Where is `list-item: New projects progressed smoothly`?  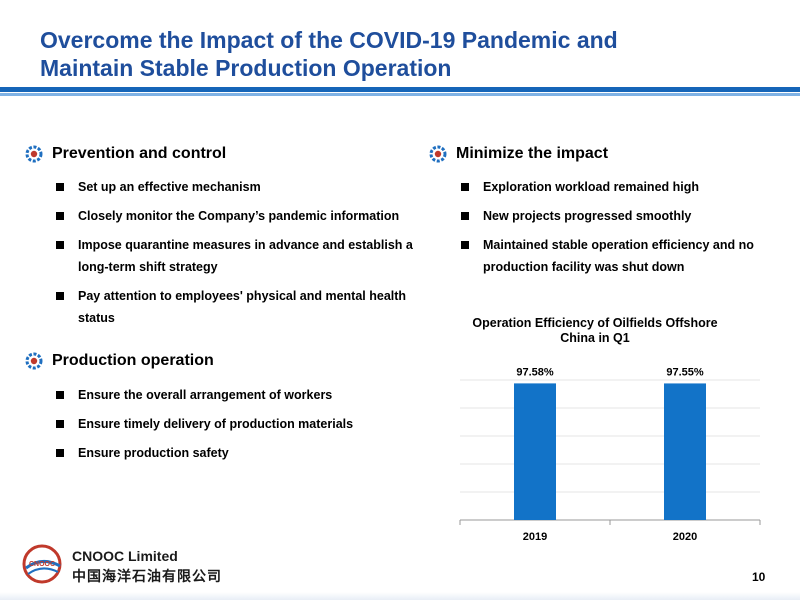 list-item: New projects progressed smoothly is located at coordinates (621, 216).